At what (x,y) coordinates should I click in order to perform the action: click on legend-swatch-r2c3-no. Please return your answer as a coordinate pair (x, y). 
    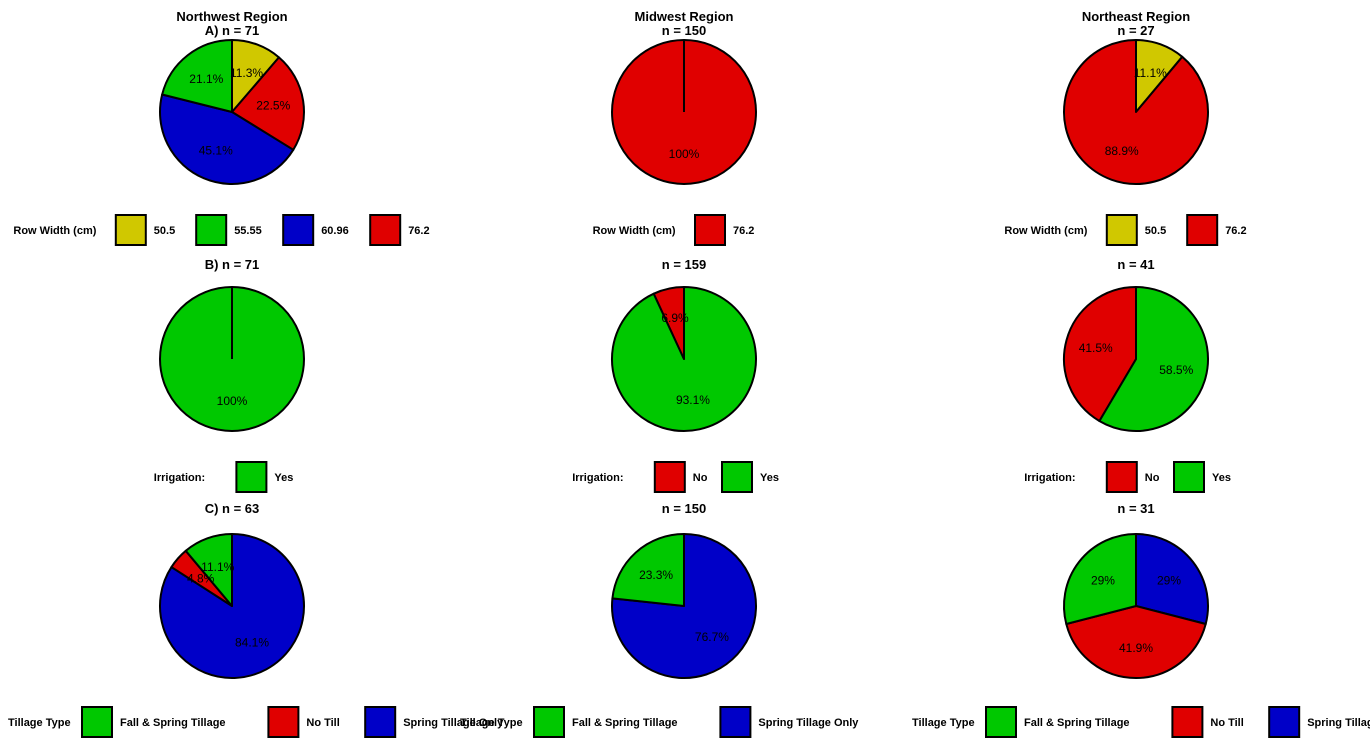
    Looking at the image, I should click on (1121, 477).